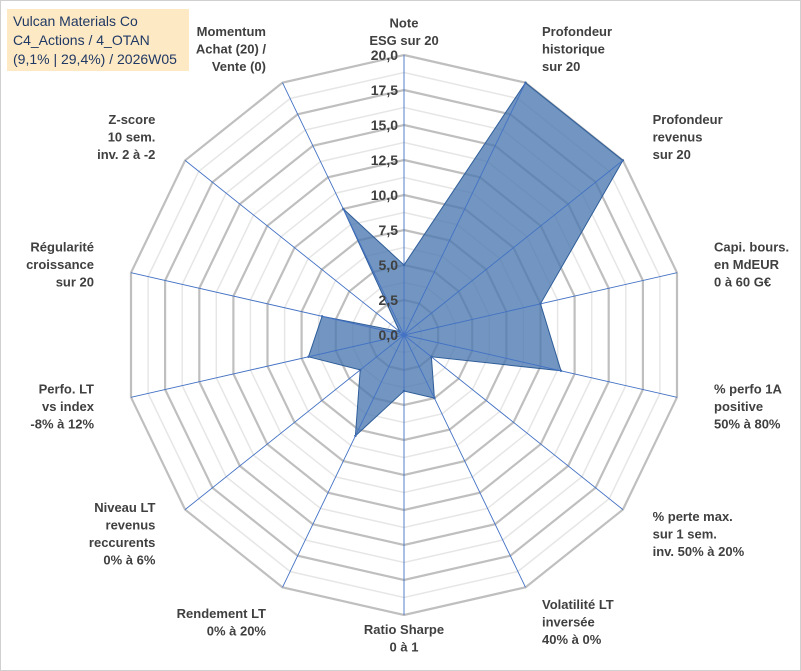 This screenshot has width=801, height=671. Describe the element at coordinates (572, 639) in the screenshot. I see `axis-label-line: 40% à 0%` at that location.